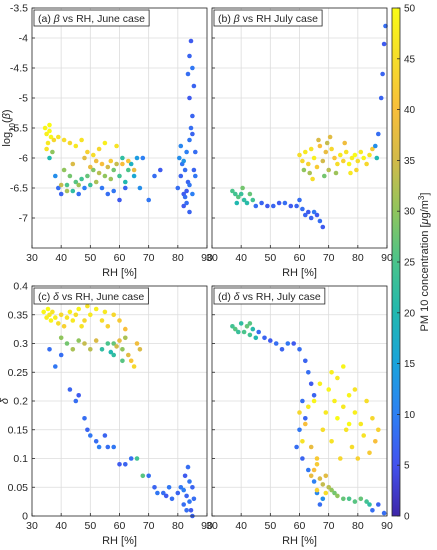 This screenshot has height=550, width=437. I want to click on y-tick-label: -5.5, so click(19, 129).